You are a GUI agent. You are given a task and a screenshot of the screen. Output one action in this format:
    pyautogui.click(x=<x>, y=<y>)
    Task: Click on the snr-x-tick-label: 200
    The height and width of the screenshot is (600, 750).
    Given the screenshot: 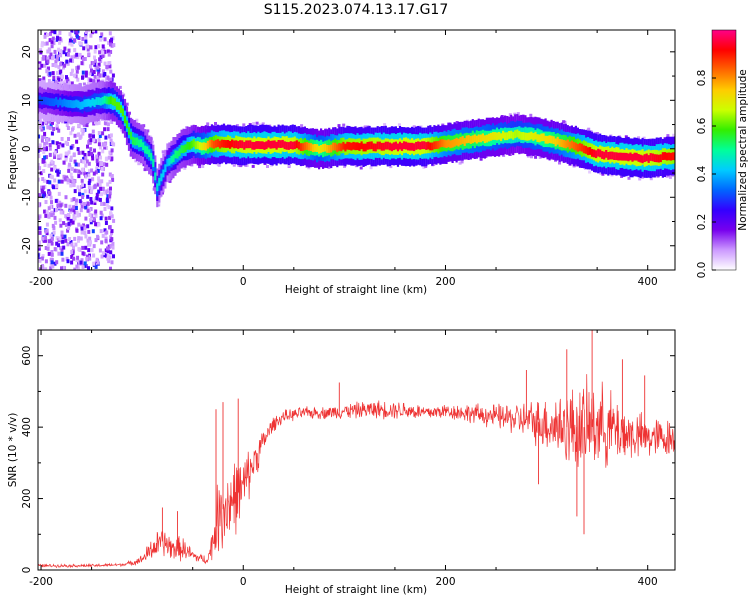 What is the action you would take?
    pyautogui.click(x=445, y=582)
    